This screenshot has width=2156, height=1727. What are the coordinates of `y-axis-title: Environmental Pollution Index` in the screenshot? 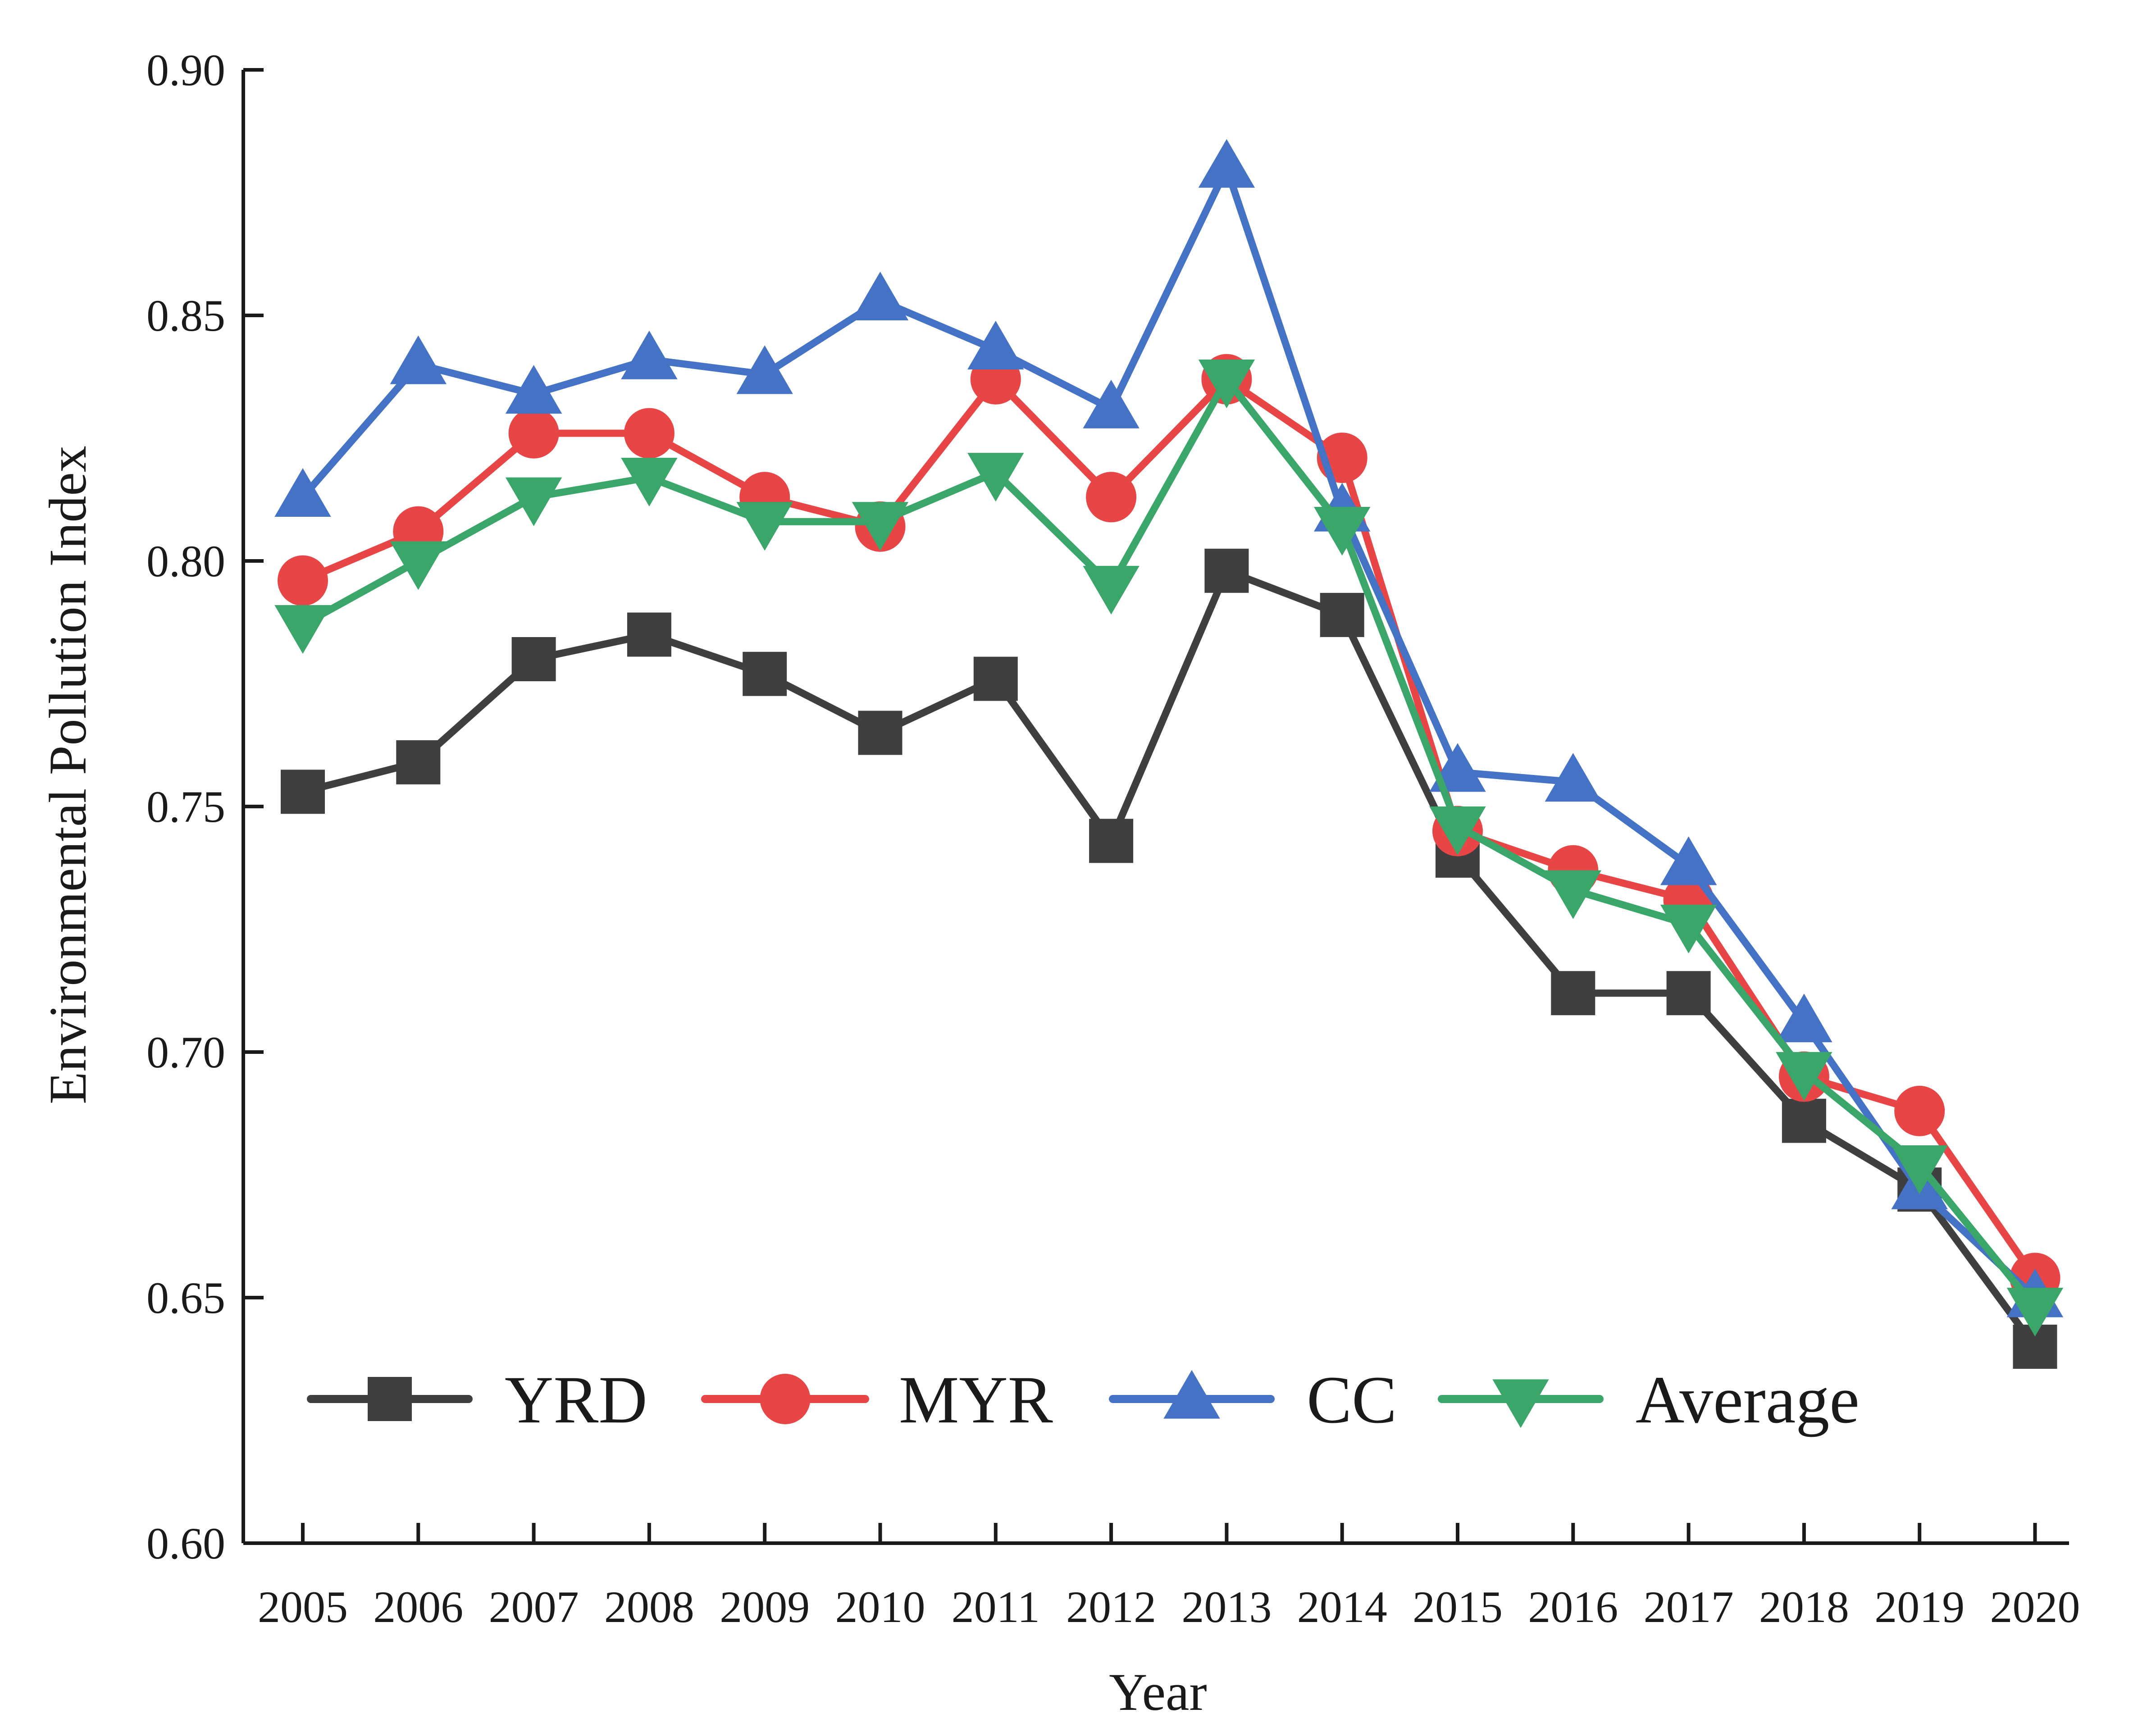 It's located at (67, 775).